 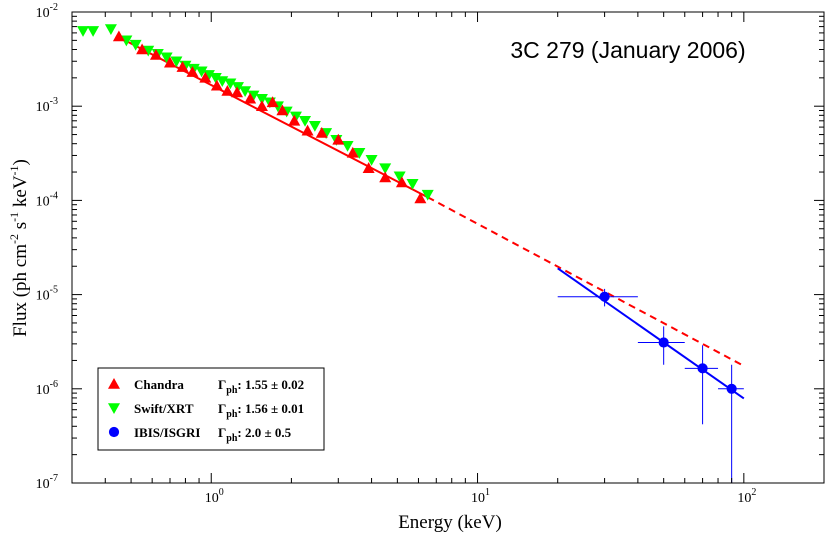 I want to click on y-axis-title-part: ), so click(x=20, y=162).